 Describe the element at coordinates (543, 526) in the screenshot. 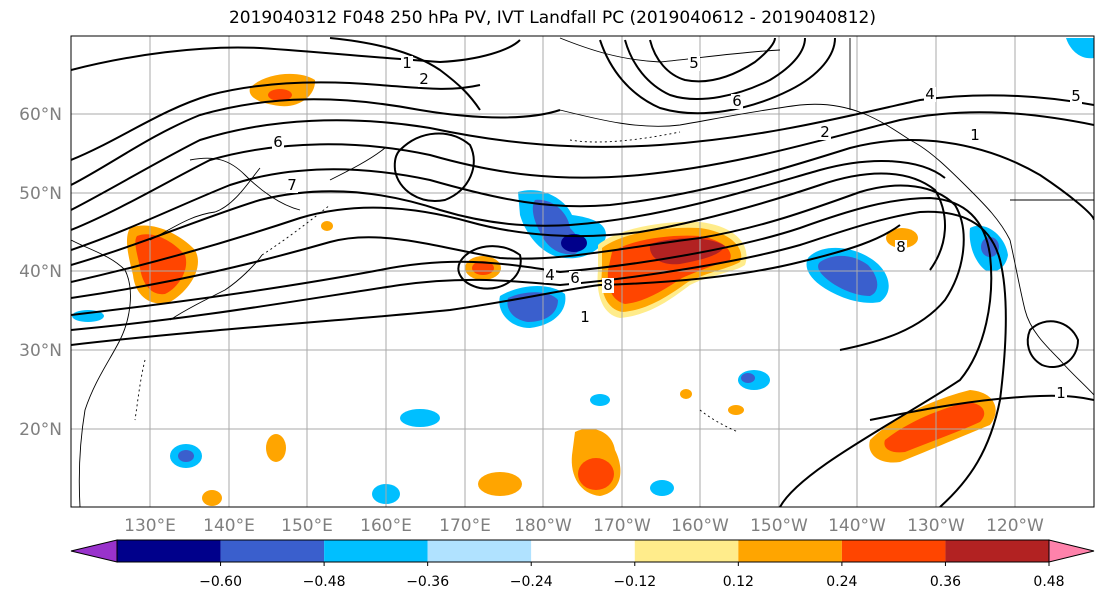

I see `longitude-label: 180°W` at that location.